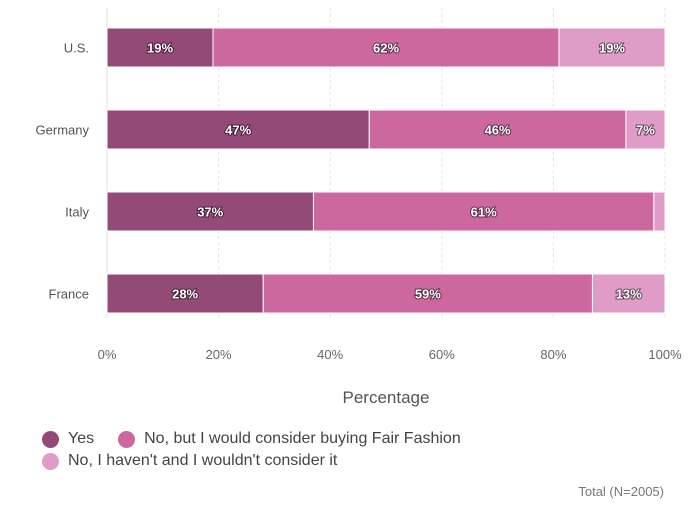 This screenshot has width=696, height=506. What do you see at coordinates (77, 212) in the screenshot?
I see `category-label: Italy` at bounding box center [77, 212].